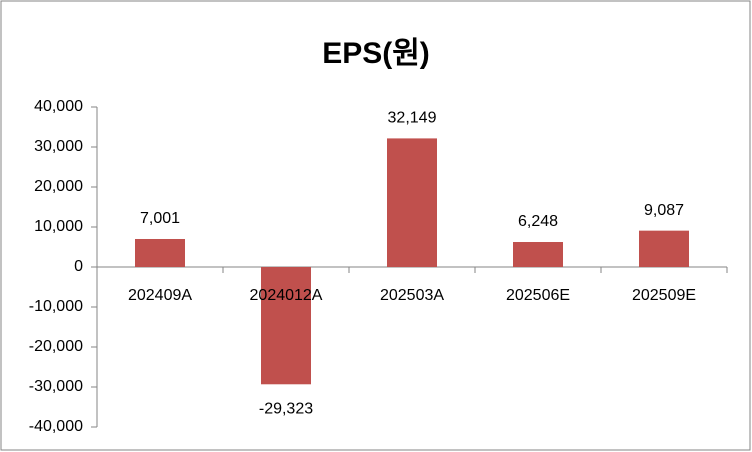 This screenshot has height=452, width=752. Describe the element at coordinates (58, 226) in the screenshot. I see `y-tick-label: 10,000` at that location.